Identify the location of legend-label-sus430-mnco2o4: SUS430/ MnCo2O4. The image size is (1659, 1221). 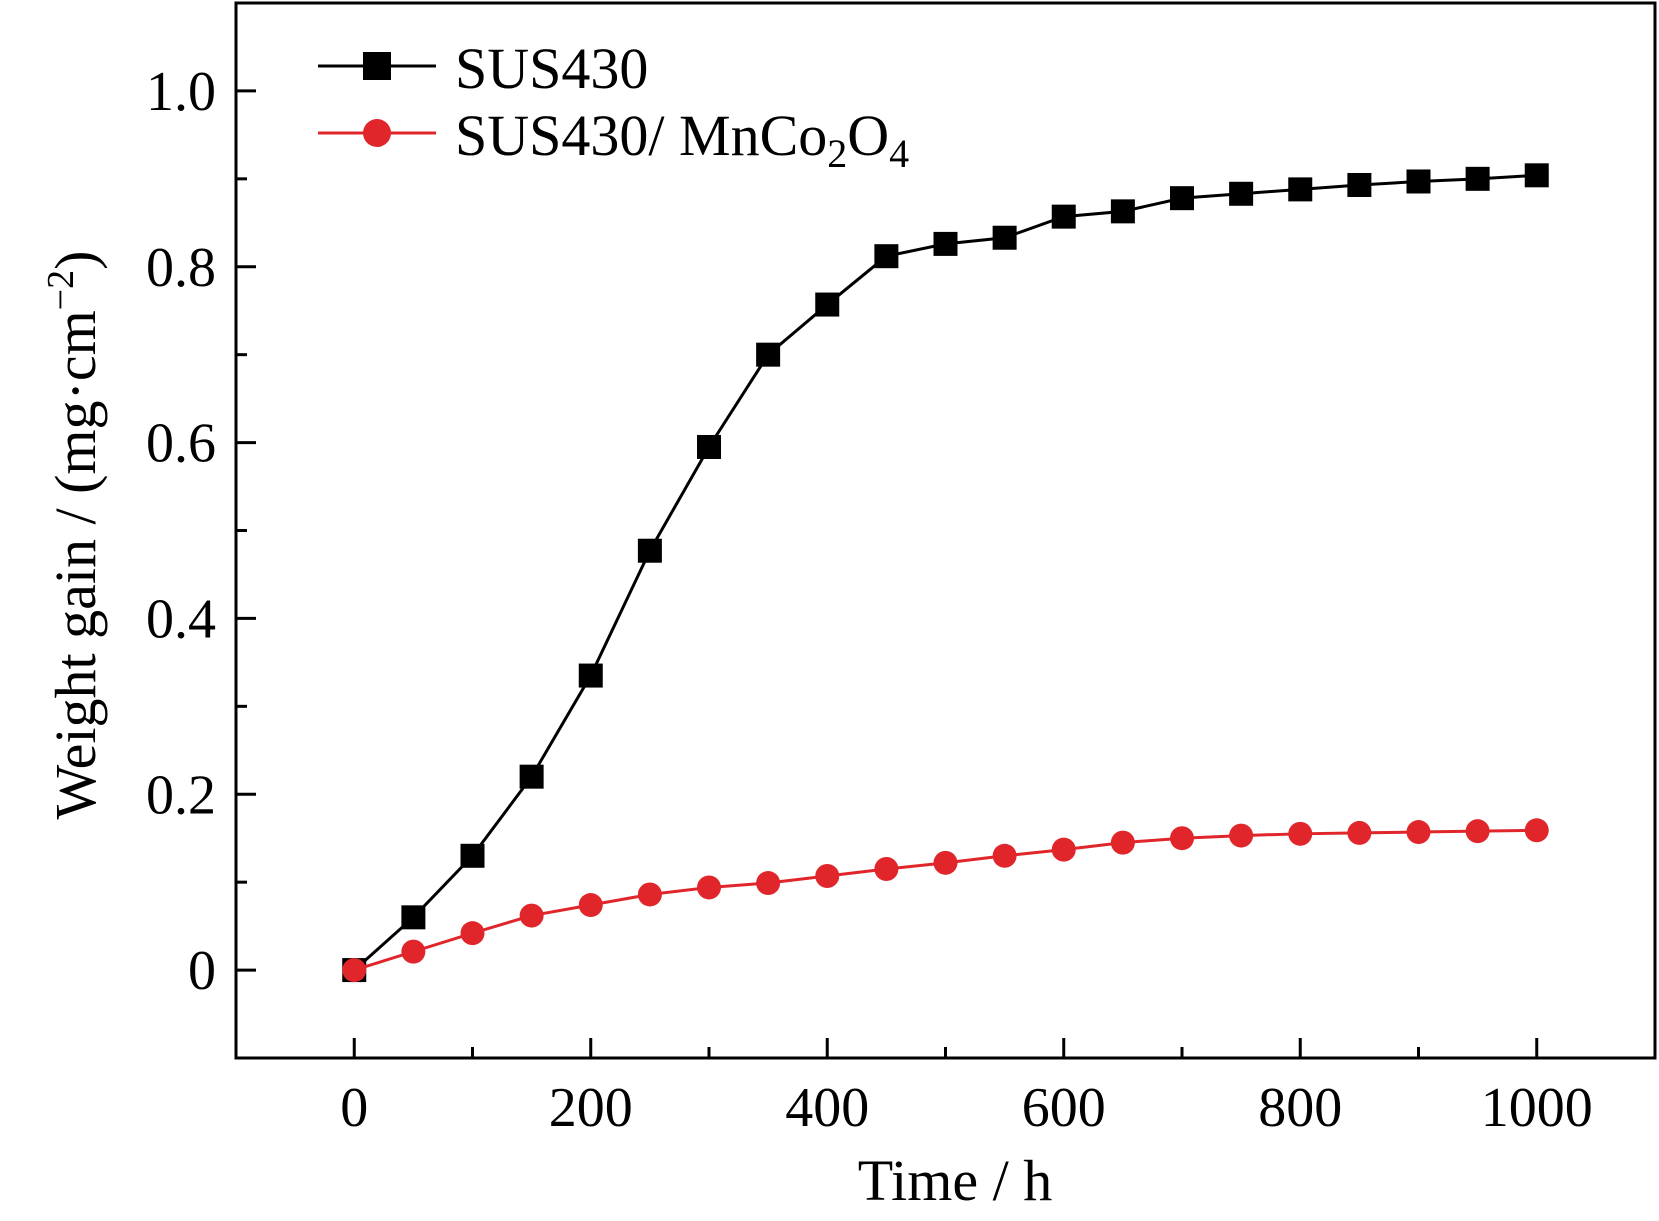
(682, 139).